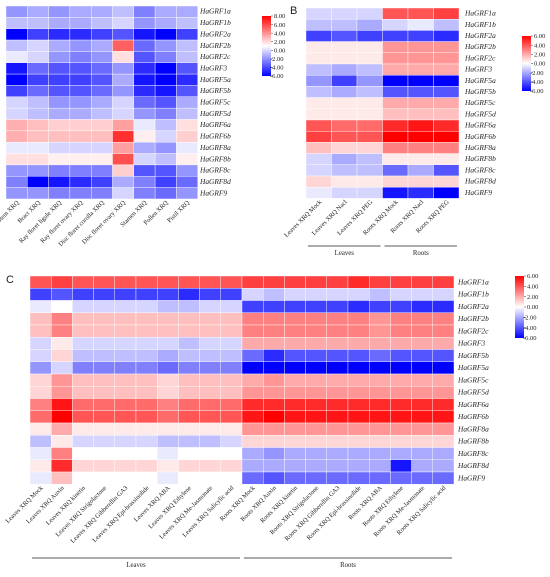  I want to click on row-label: HaGRF8c, so click(473, 453).